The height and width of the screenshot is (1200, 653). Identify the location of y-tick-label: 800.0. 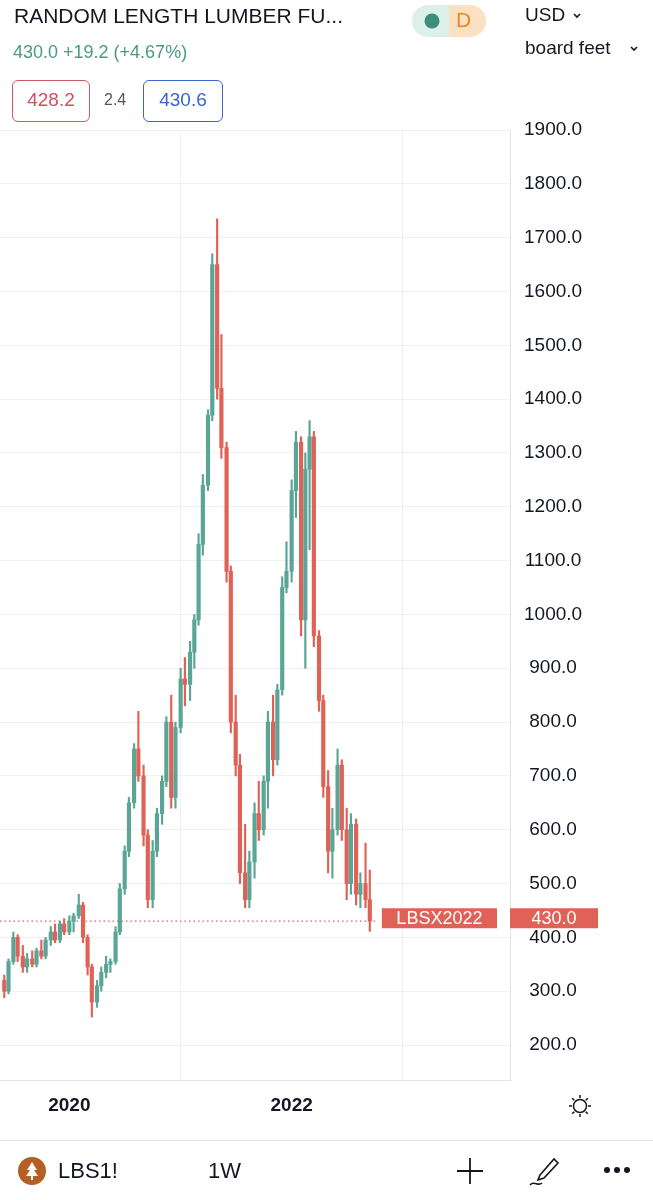
(553, 721).